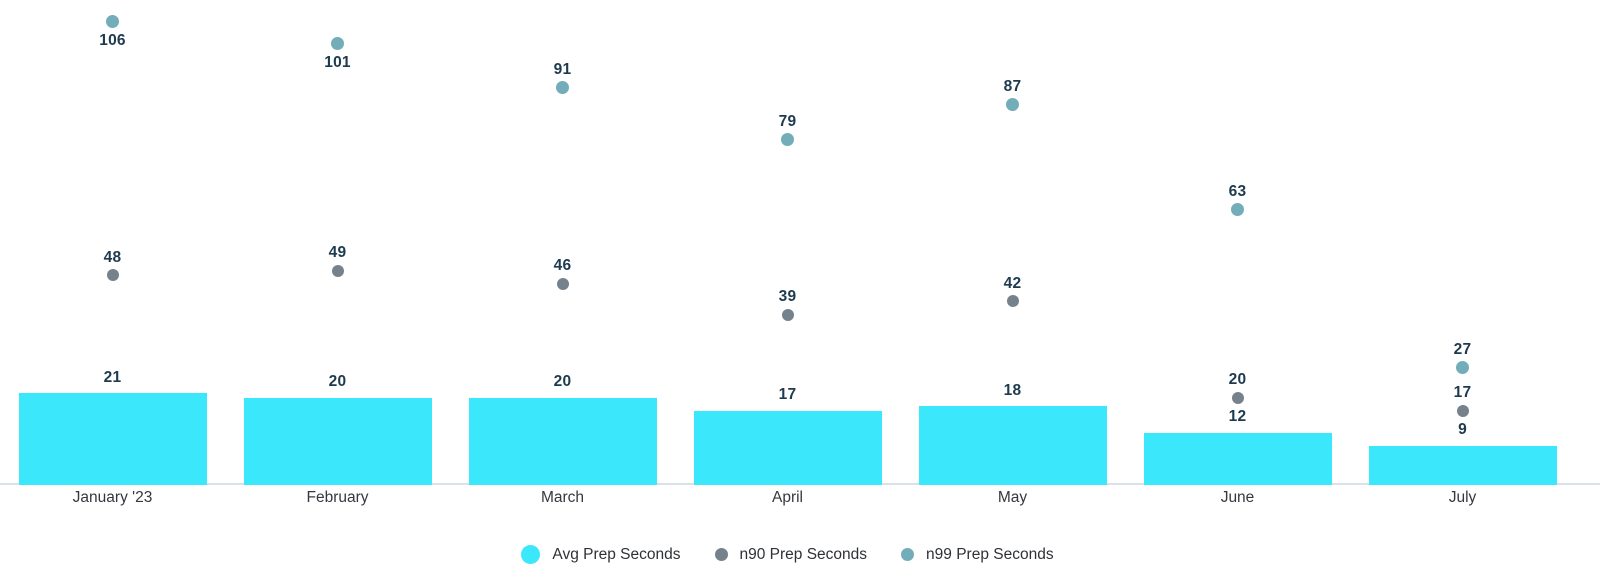 This screenshot has height=581, width=1600. Describe the element at coordinates (1462, 430) in the screenshot. I see `avg-prep-seconds-value-label-july: 9` at that location.